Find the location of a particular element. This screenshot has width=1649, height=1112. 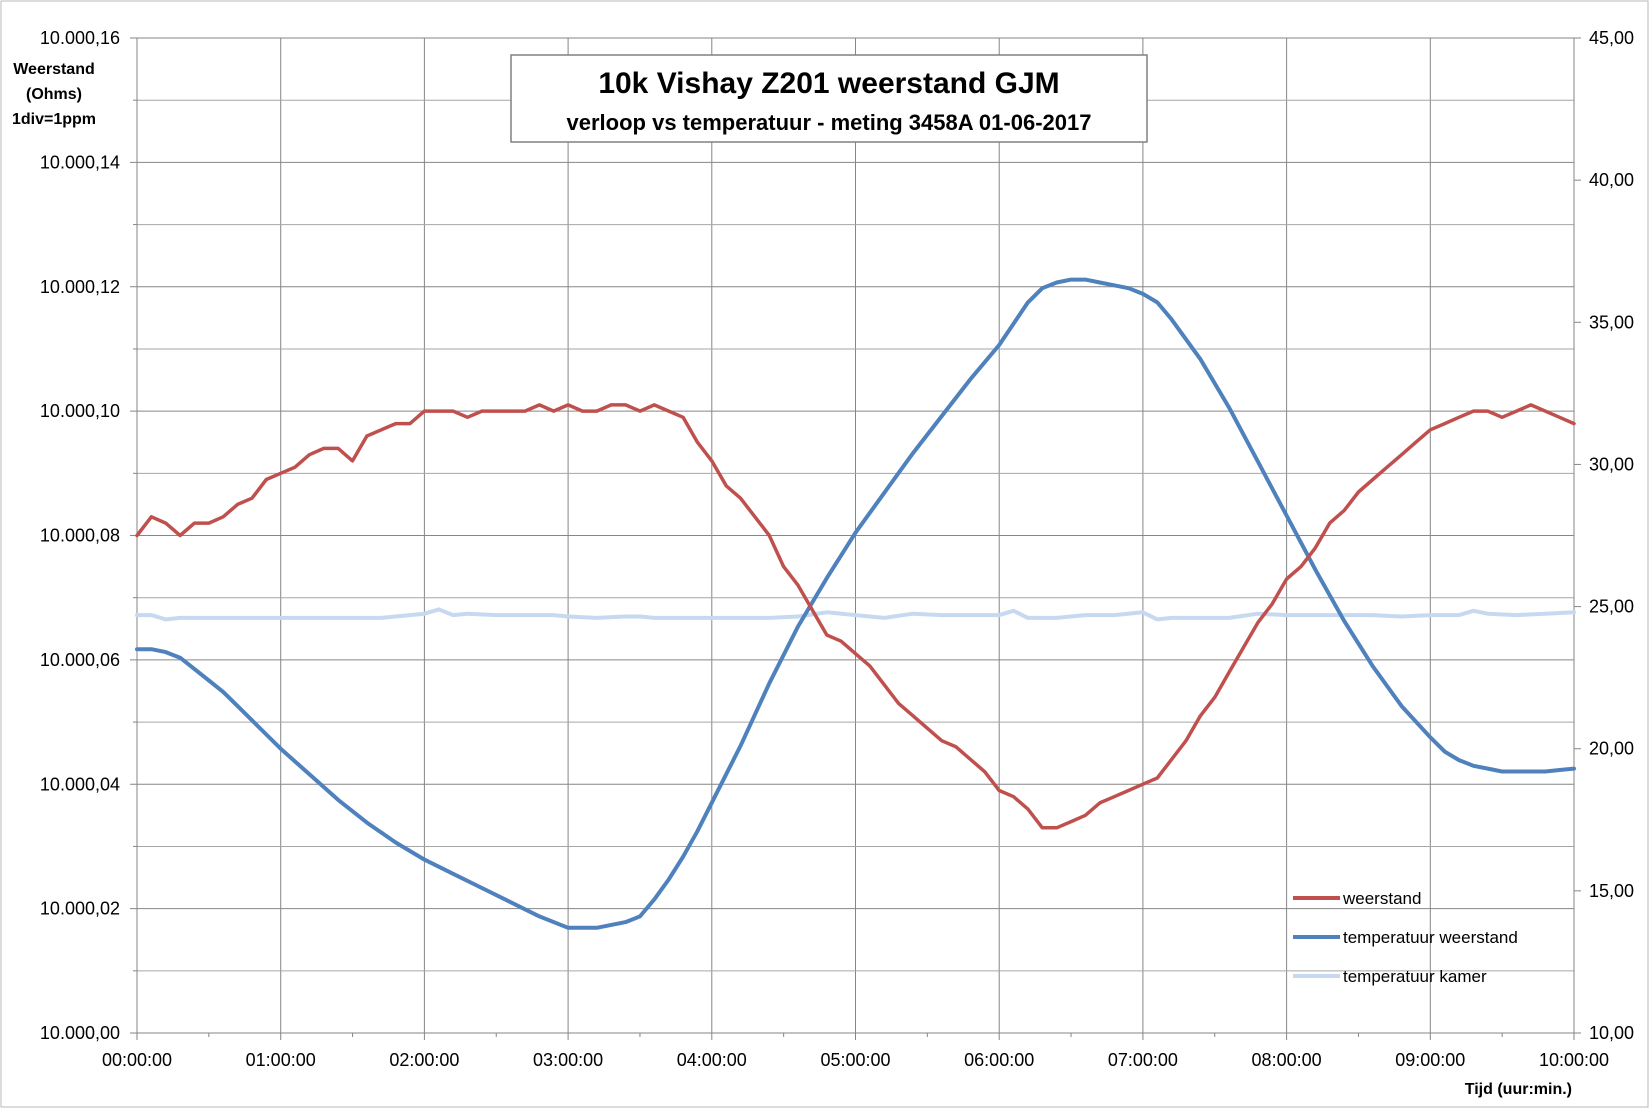

y-left-tick-label: 10.000,04 is located at coordinates (80, 784).